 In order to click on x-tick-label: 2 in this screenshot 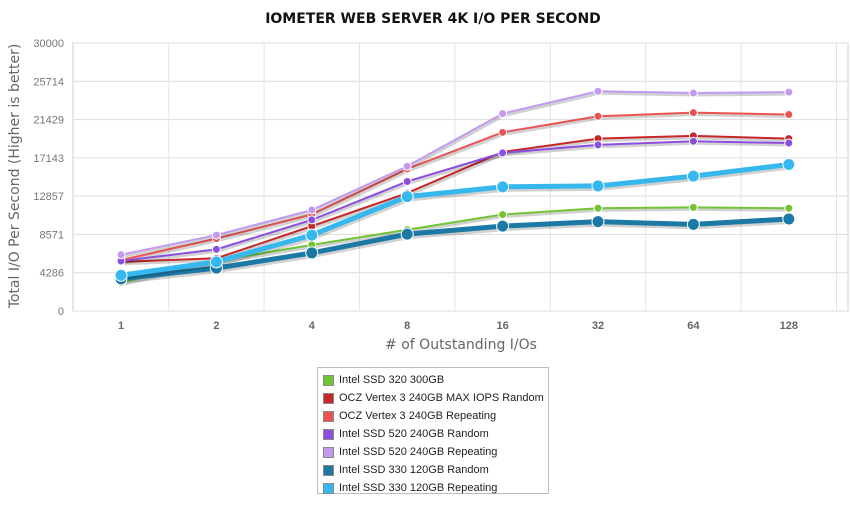, I will do `click(216, 326)`.